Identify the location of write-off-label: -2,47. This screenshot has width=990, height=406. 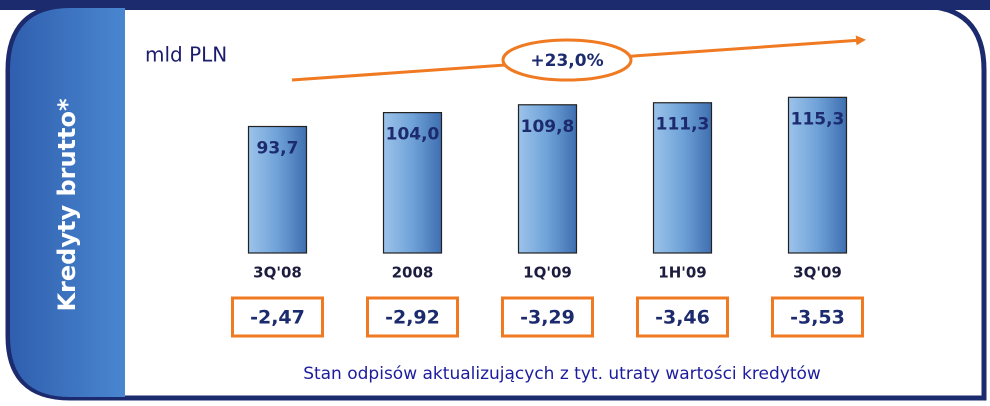
(277, 318).